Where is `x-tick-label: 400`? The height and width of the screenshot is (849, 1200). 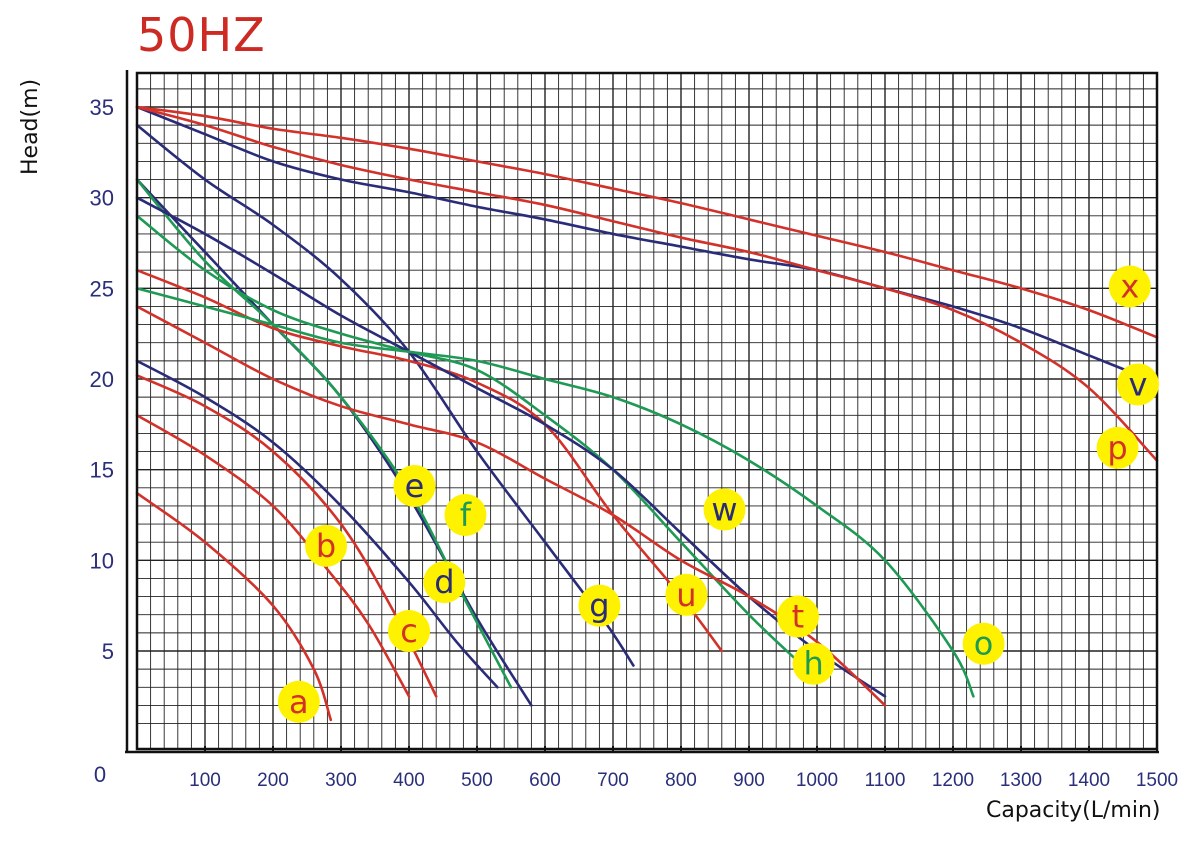
x-tick-label: 400 is located at coordinates (409, 780).